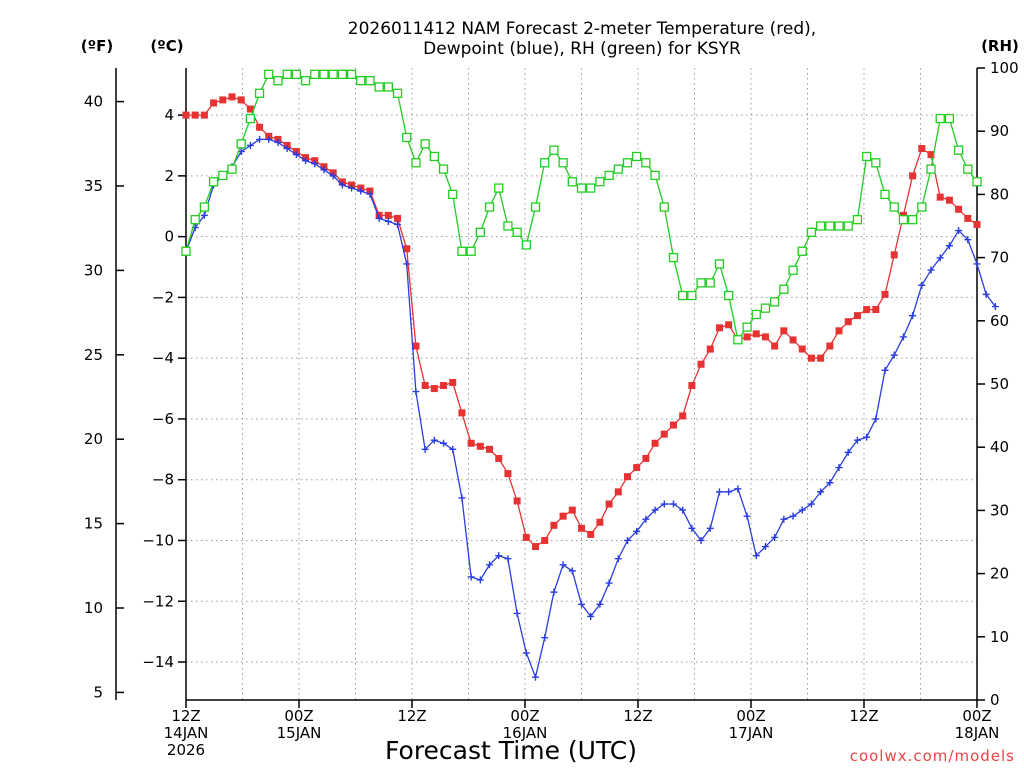 The image size is (1024, 768). I want to click on celsius-tick-label: −12, so click(158, 601).